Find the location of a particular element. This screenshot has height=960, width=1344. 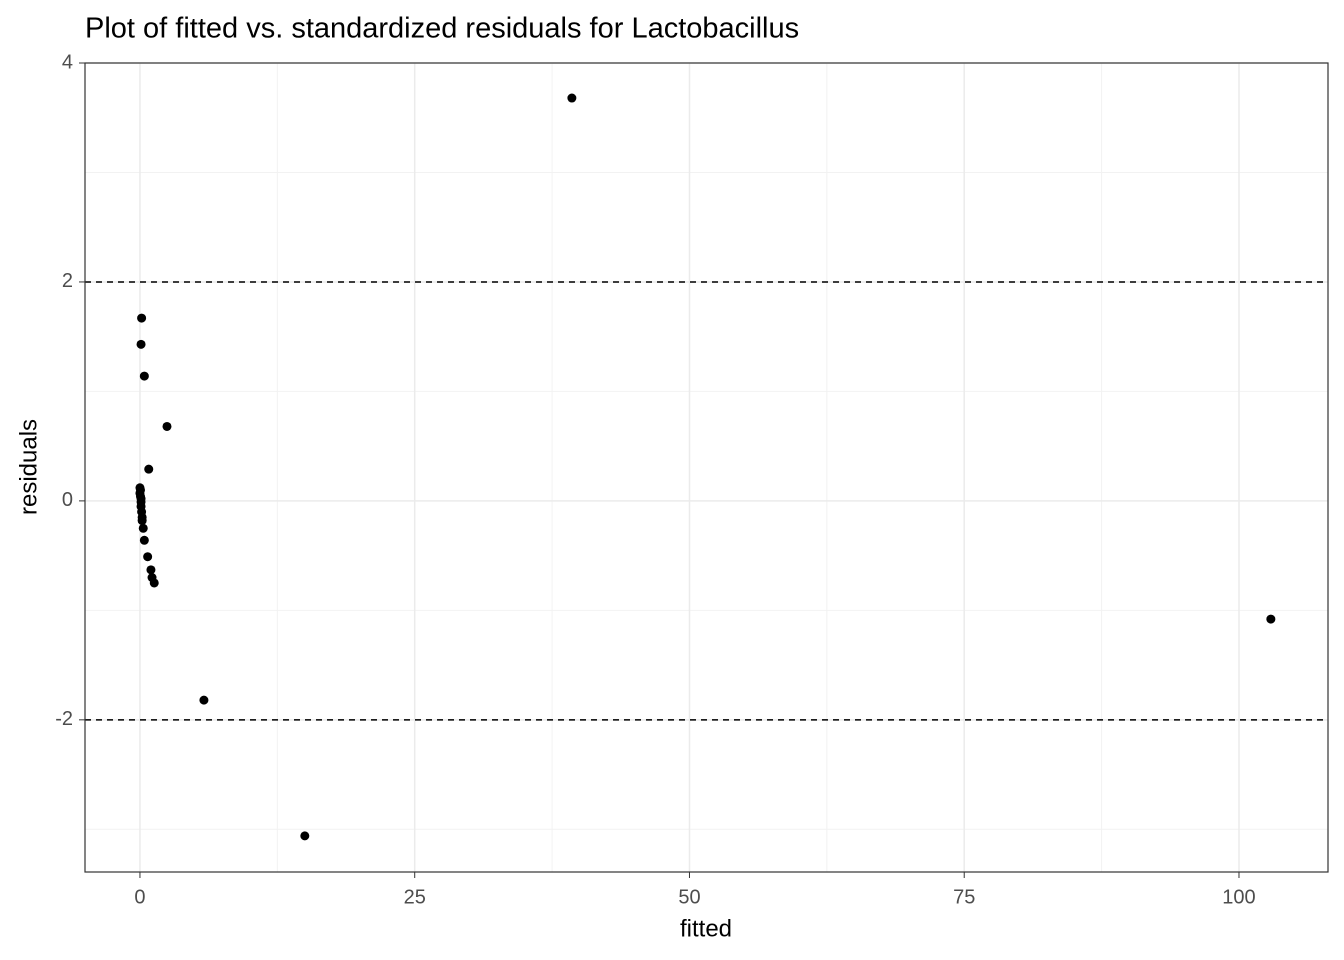

x-tick-label: 100 is located at coordinates (1238, 897).